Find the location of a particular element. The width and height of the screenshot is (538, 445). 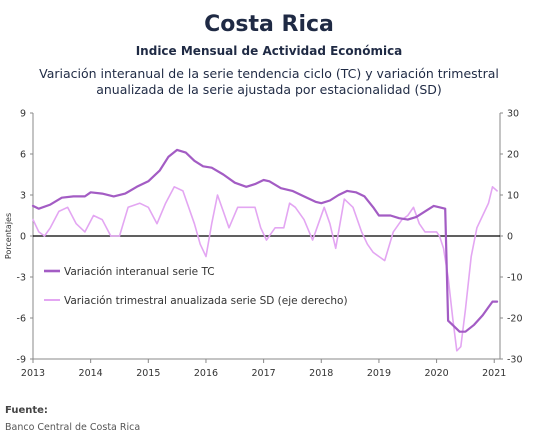

y-axis-label: Porcentajes is located at coordinates (8, 236).